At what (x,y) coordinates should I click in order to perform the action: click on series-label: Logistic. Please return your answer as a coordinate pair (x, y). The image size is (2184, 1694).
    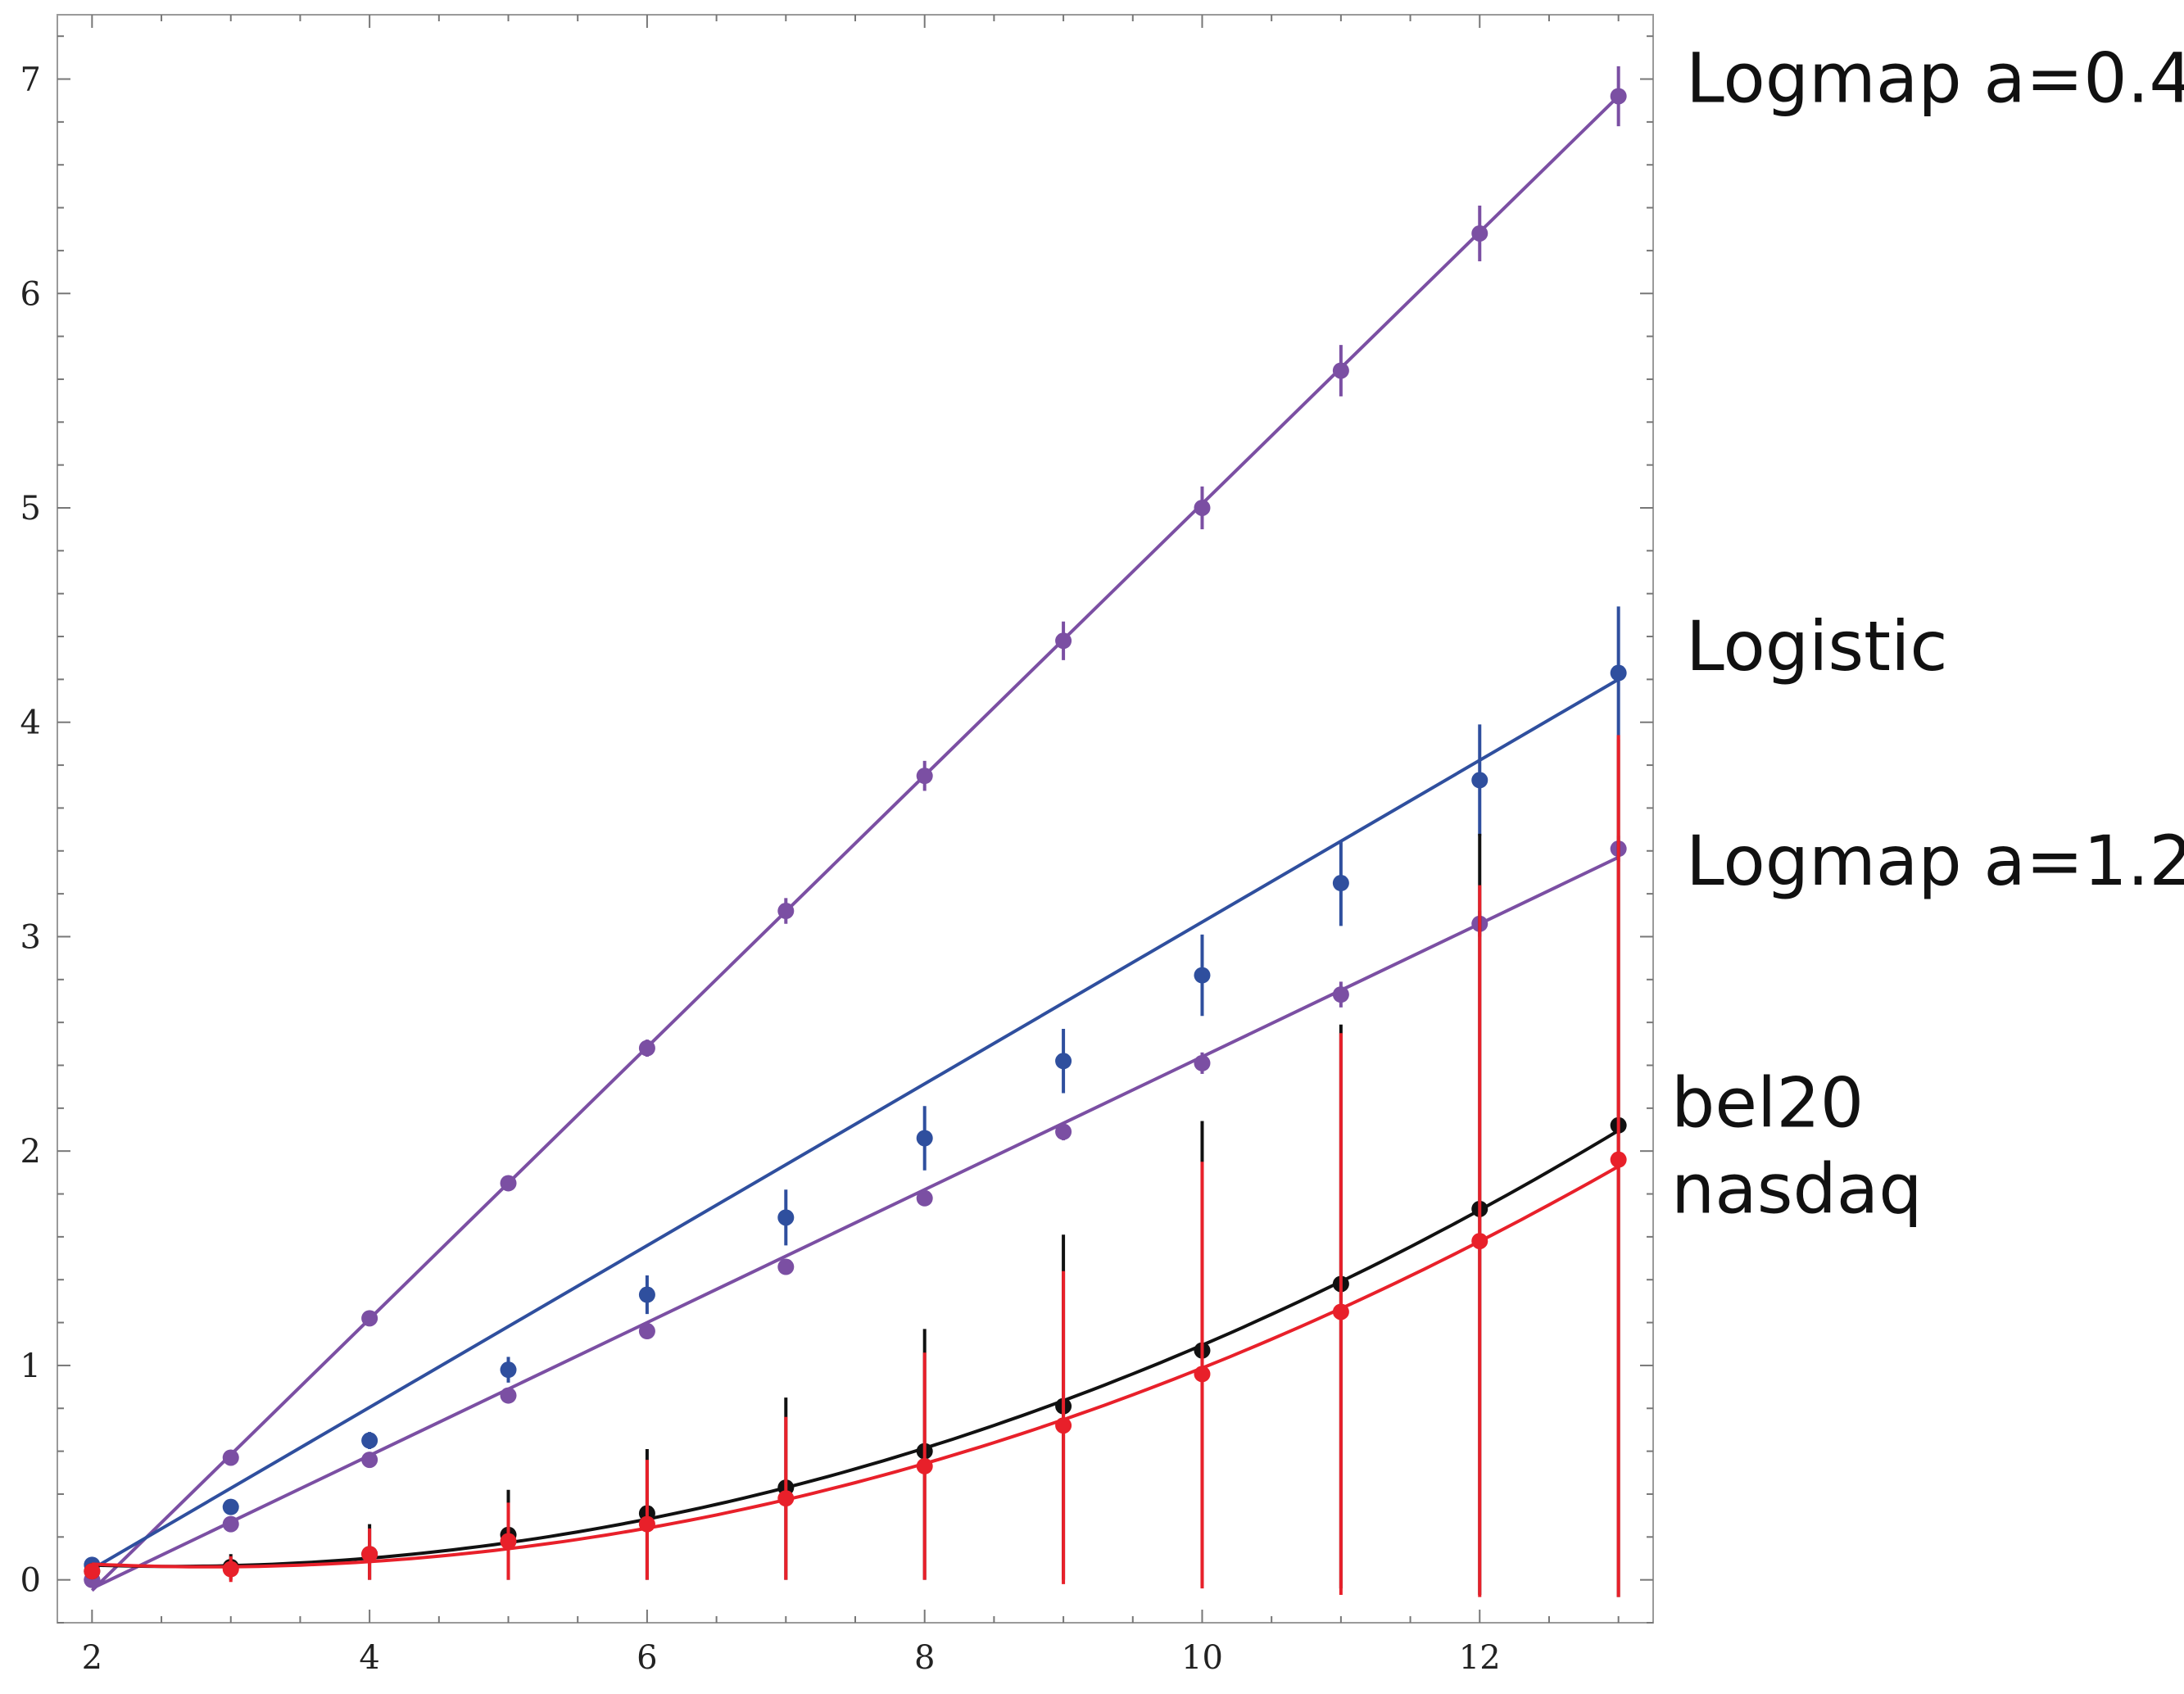
    Looking at the image, I should click on (1817, 646).